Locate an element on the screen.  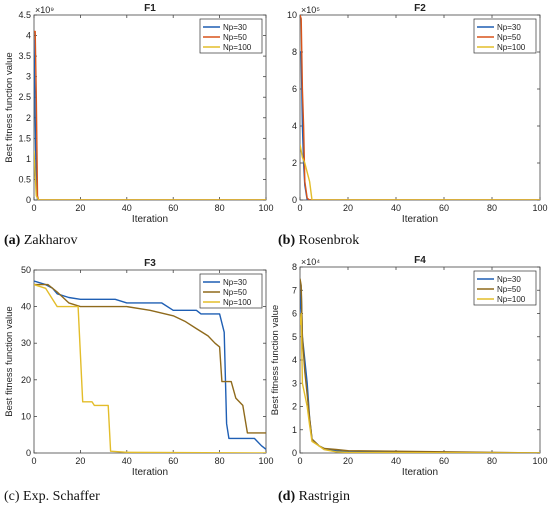
y-tick-label: 5 is located at coordinates (294, 337).